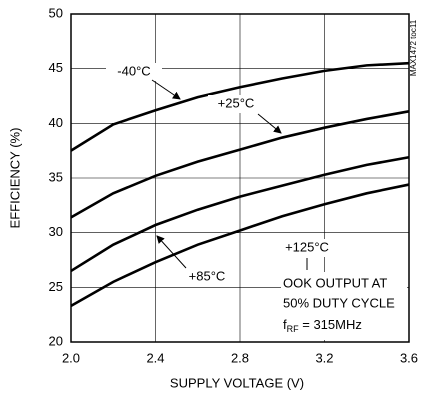 The width and height of the screenshot is (421, 403). I want to click on series-label: +25°C, so click(236, 102).